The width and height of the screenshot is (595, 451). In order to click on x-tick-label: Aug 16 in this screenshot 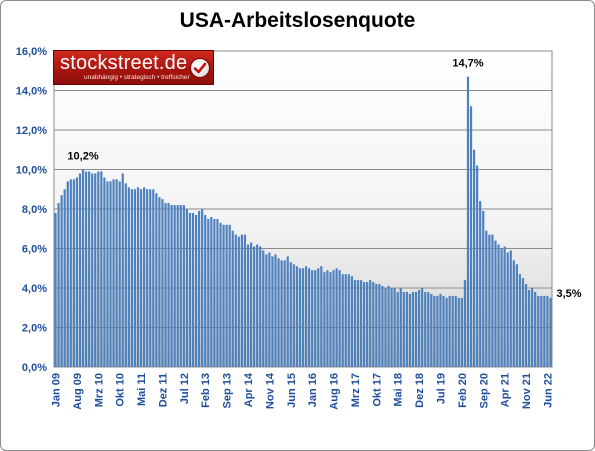, I will do `click(335, 391)`.